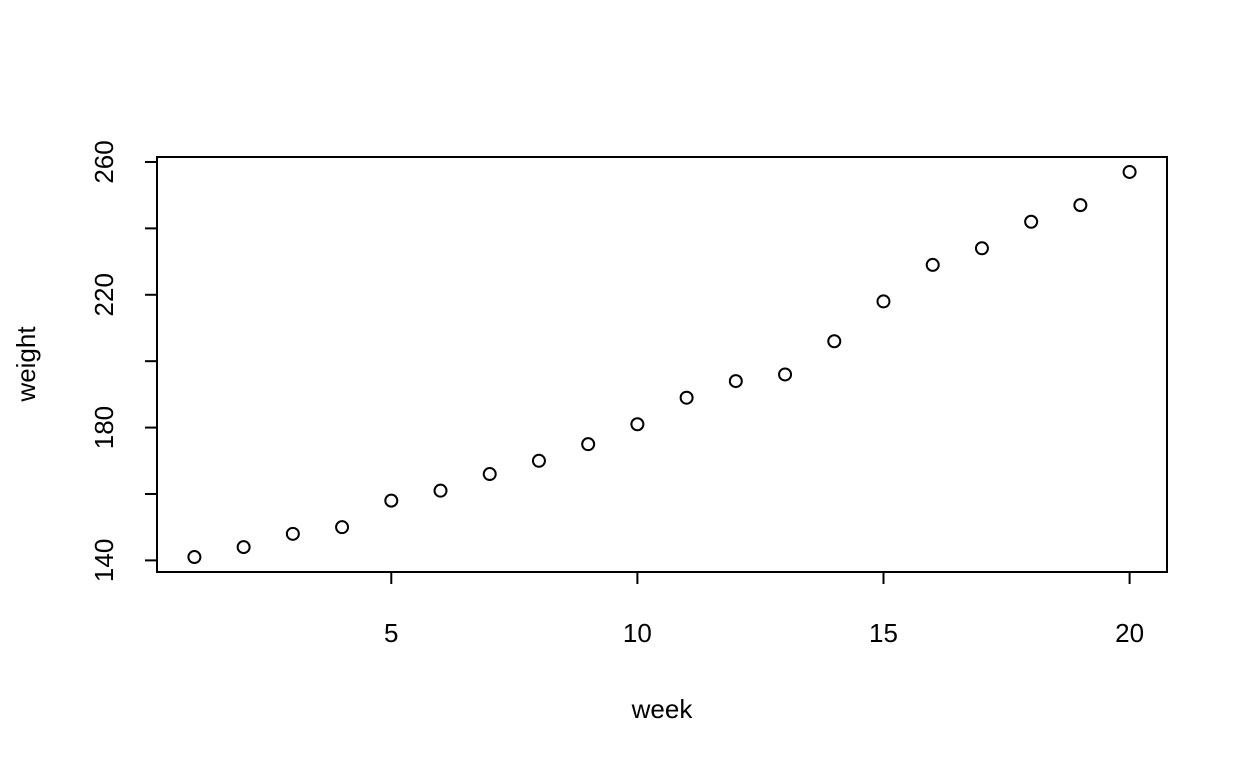  I want to click on y-tick-label: 140, so click(104, 560).